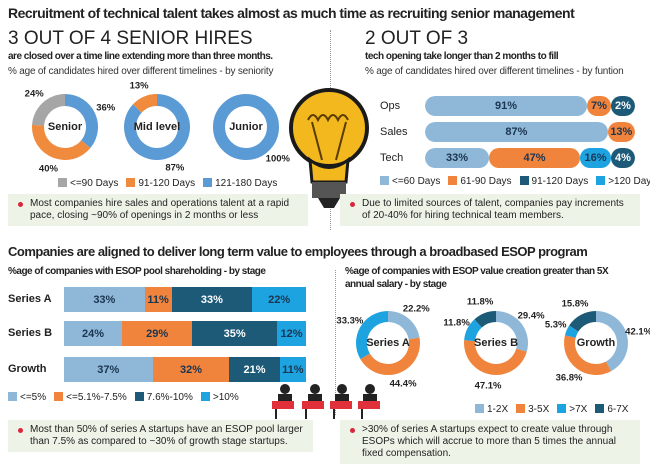  I want to click on legend-label: 61-90 Days, so click(486, 181).